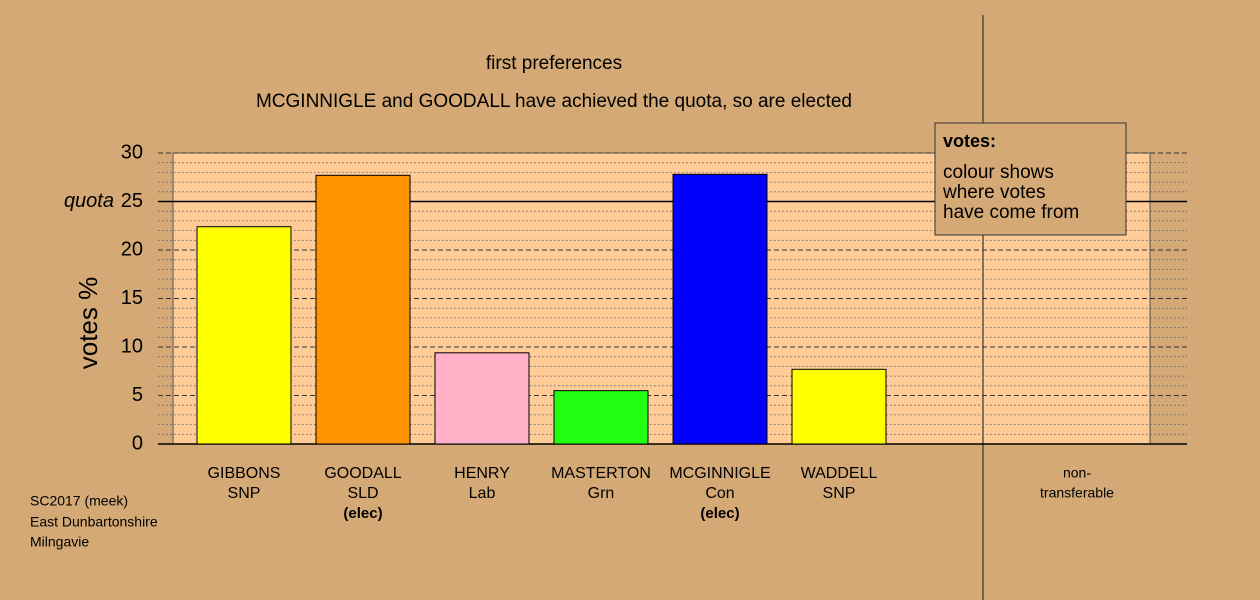 This screenshot has width=1260, height=600. I want to click on y-tick-label: 0, so click(137, 443).